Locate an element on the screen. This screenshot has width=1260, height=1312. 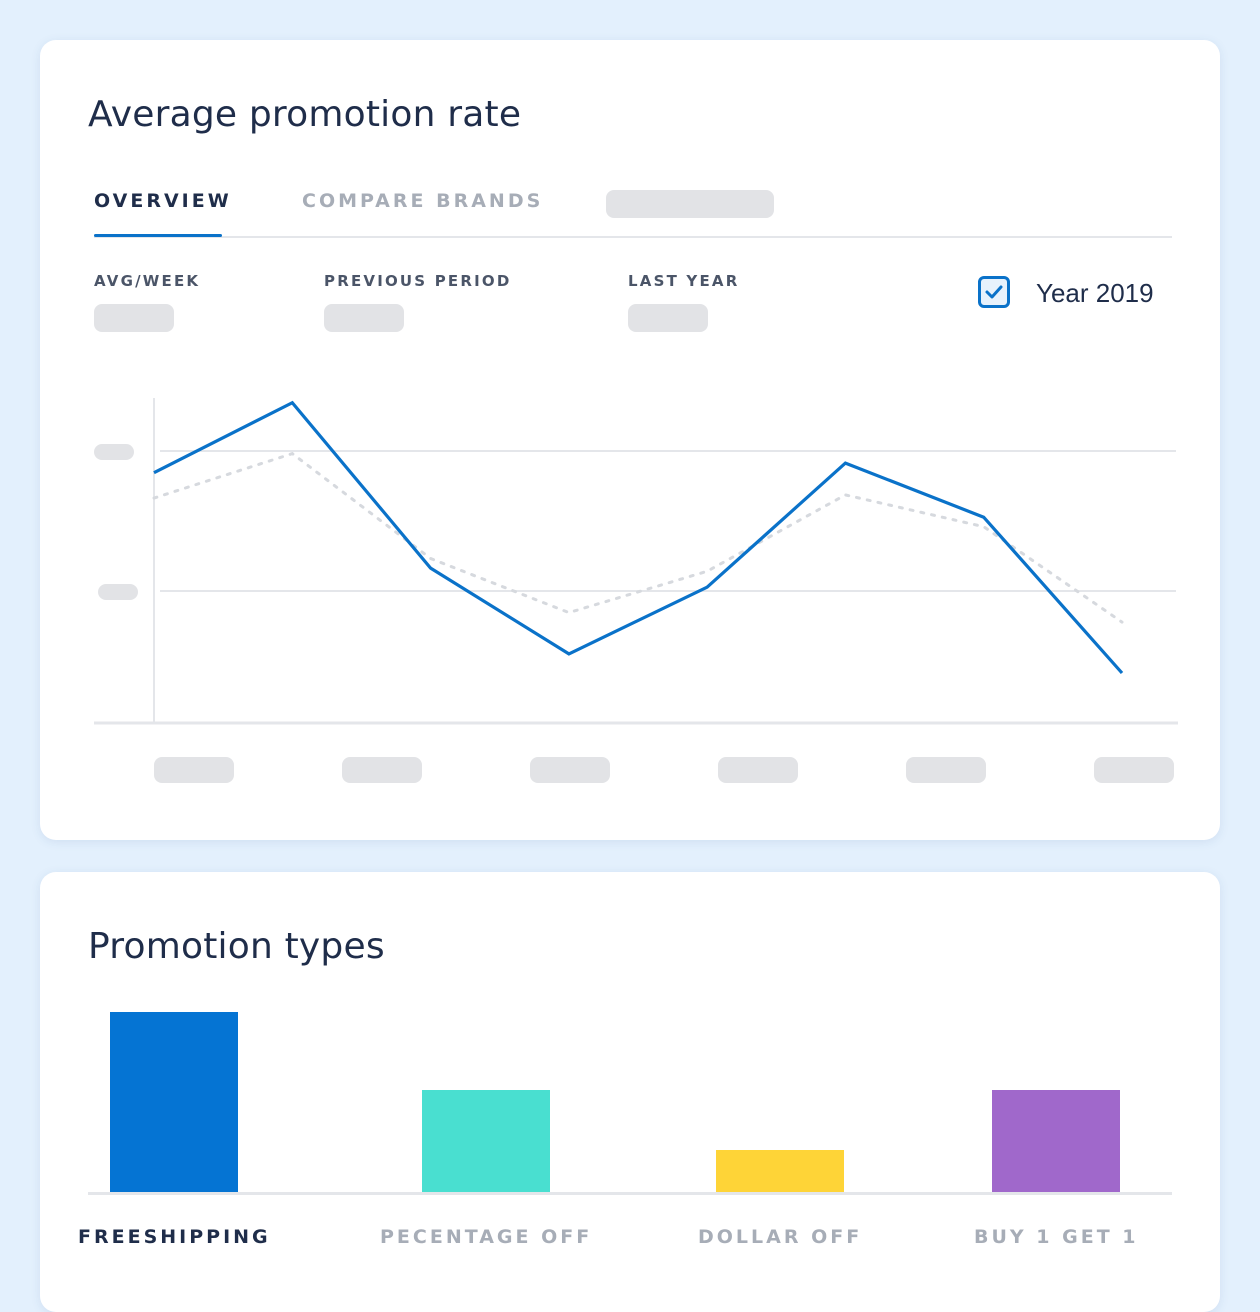
types-card-title: Promotion types is located at coordinates (236, 946).